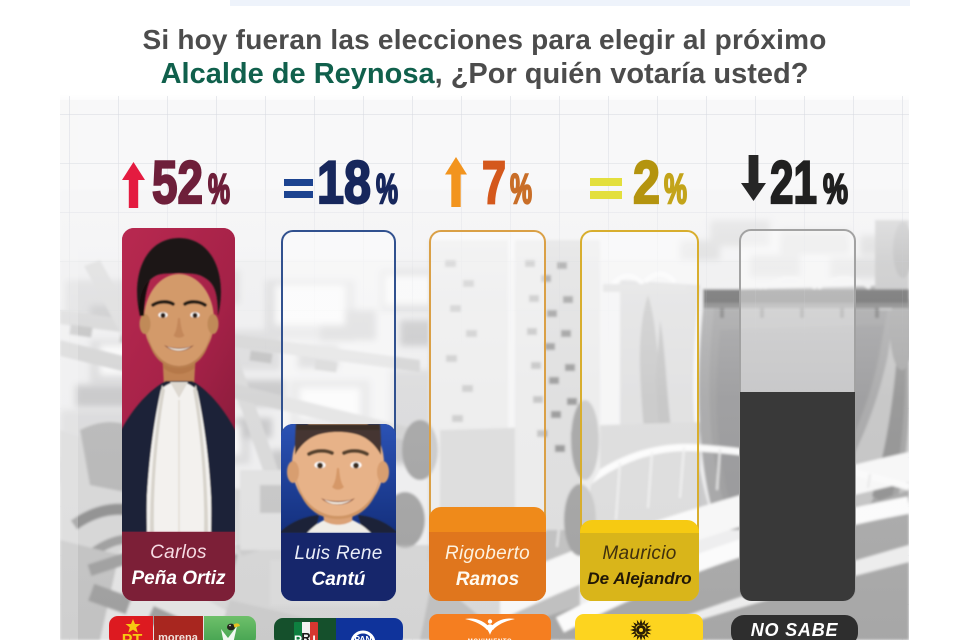  Describe the element at coordinates (306, 635) in the screenshot. I see `svg-text: R` at that location.